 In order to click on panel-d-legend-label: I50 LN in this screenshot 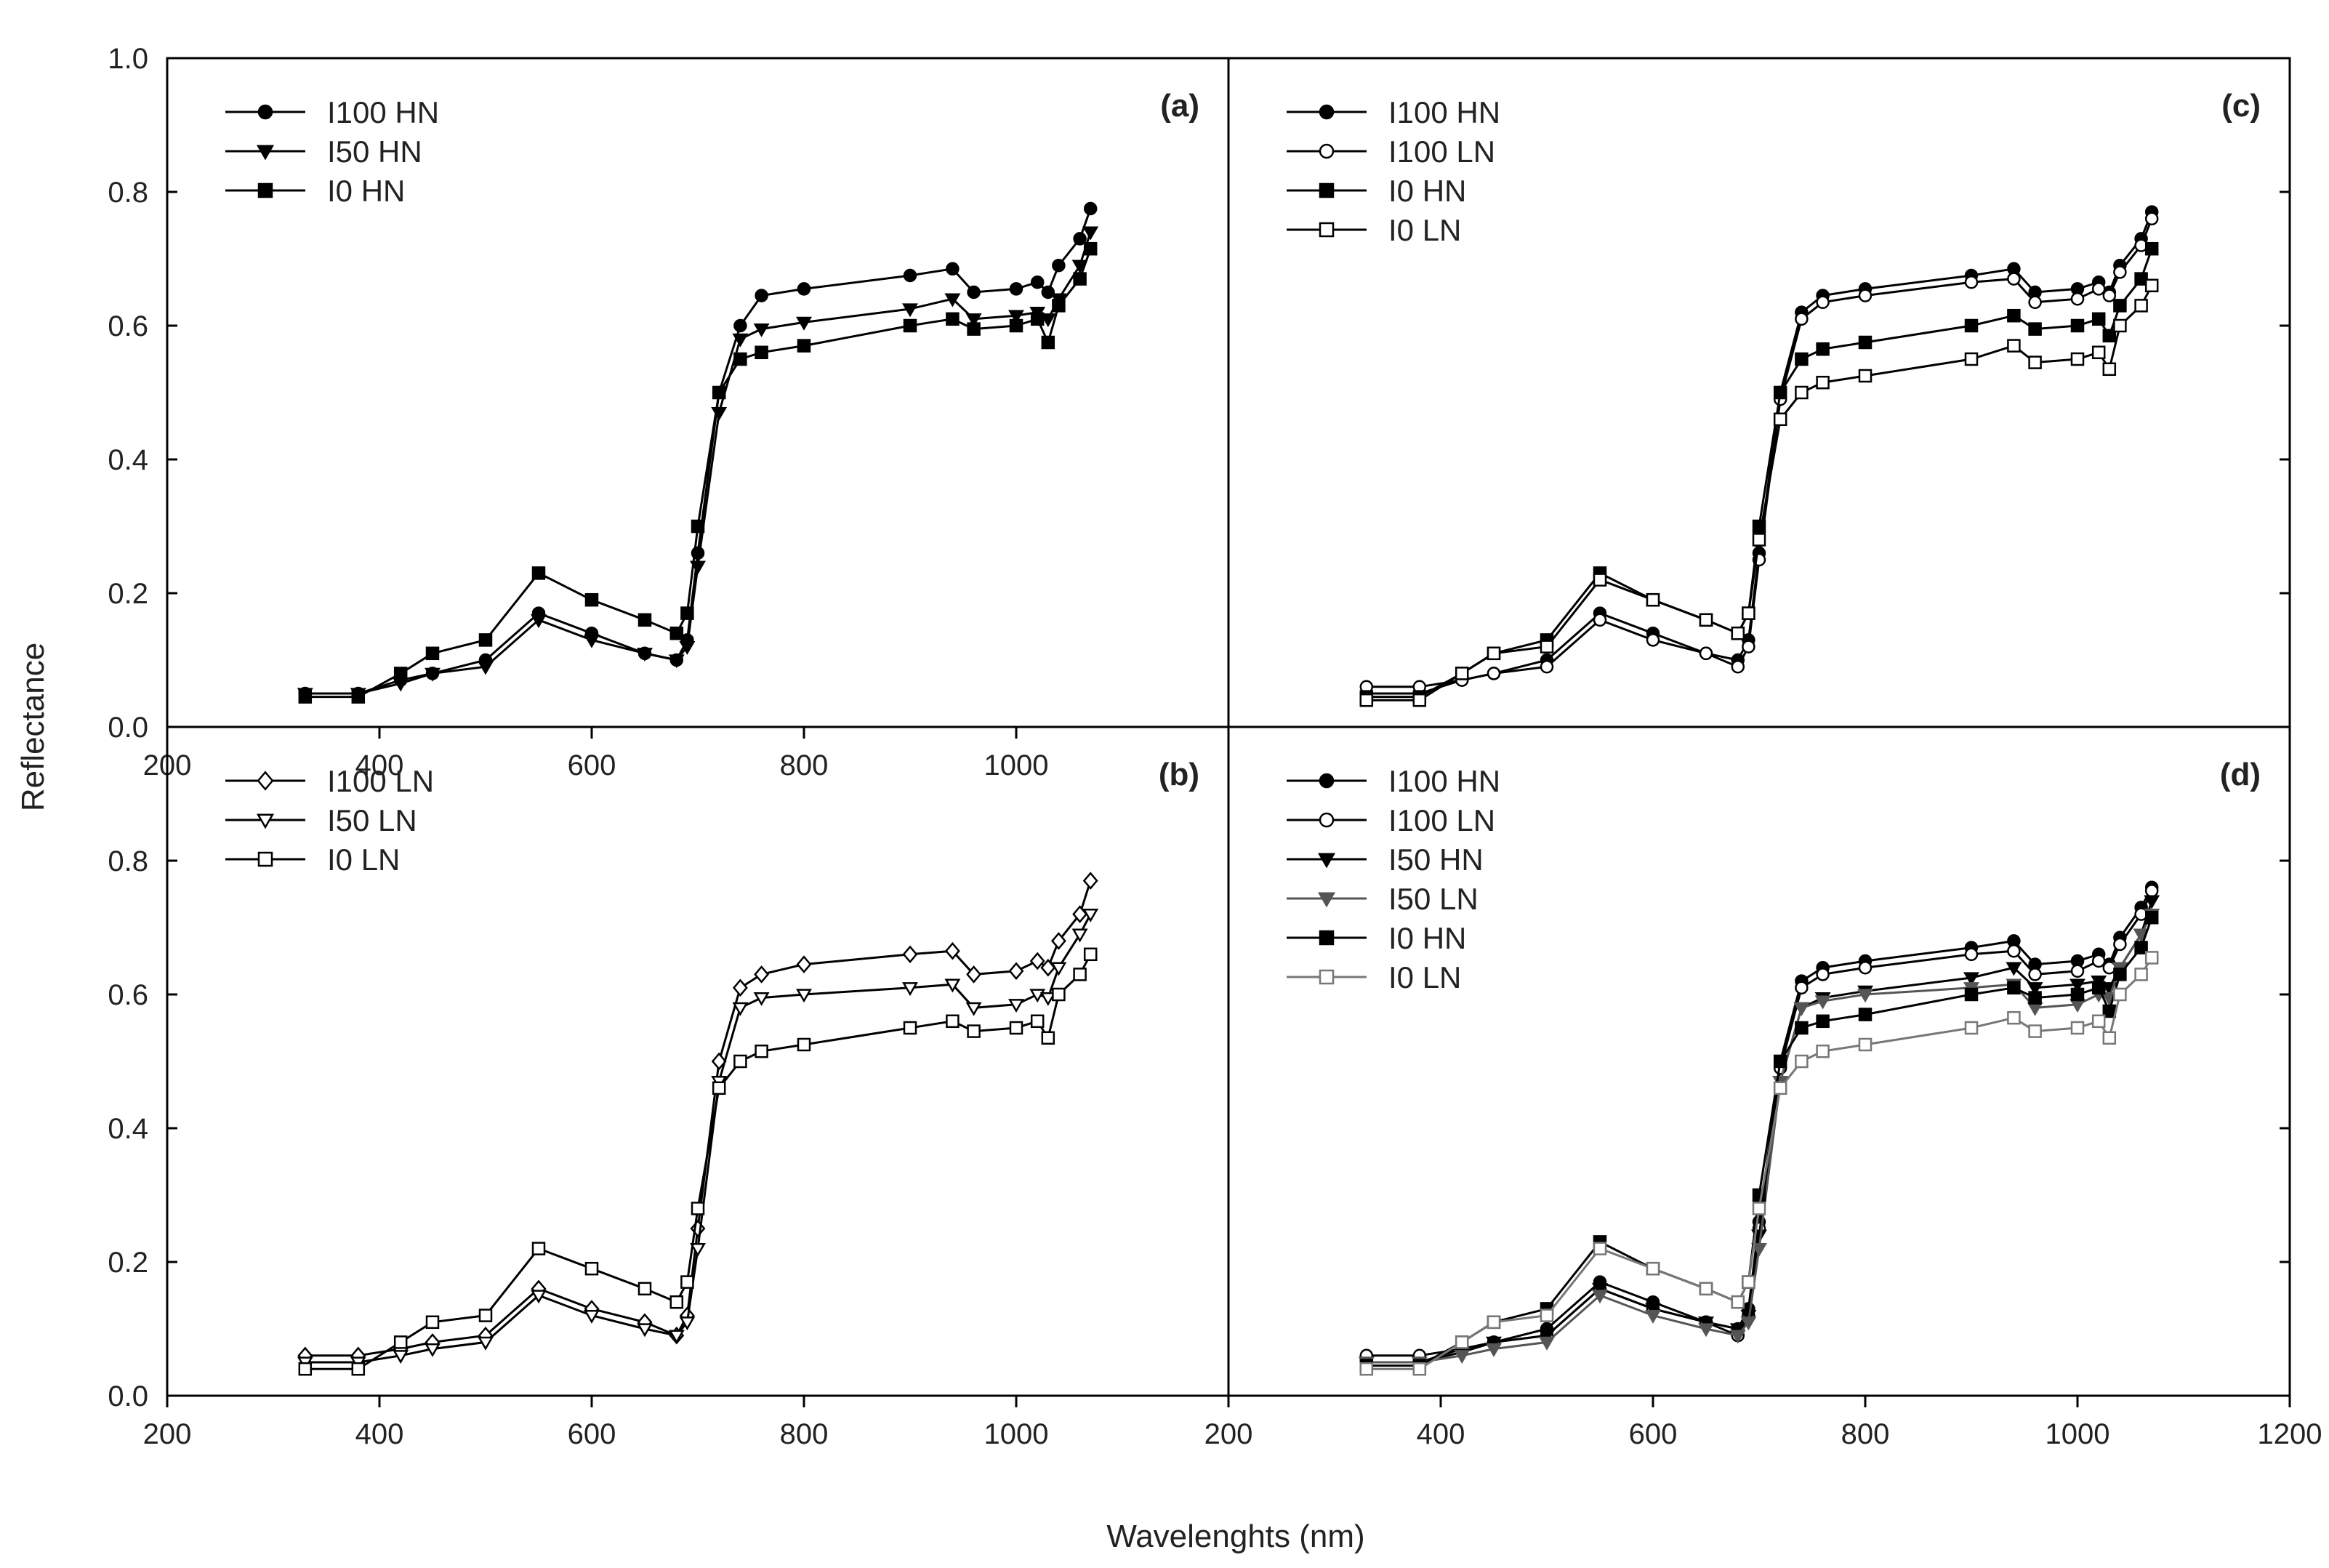, I will do `click(1434, 899)`.